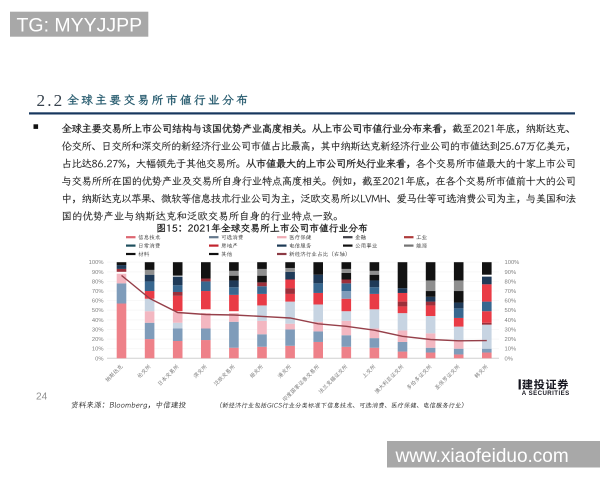  Describe the element at coordinates (42, 397) in the screenshot. I see `svg-text: 24` at that location.